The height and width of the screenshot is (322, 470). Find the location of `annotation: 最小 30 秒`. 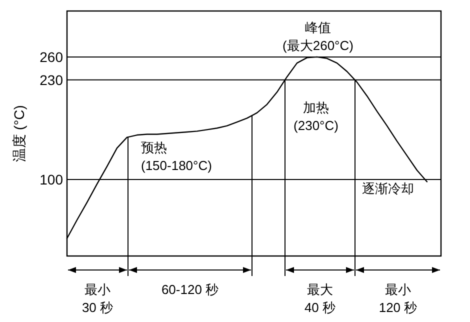

annotation: 最小 30 秒 is located at coordinates (98, 299).